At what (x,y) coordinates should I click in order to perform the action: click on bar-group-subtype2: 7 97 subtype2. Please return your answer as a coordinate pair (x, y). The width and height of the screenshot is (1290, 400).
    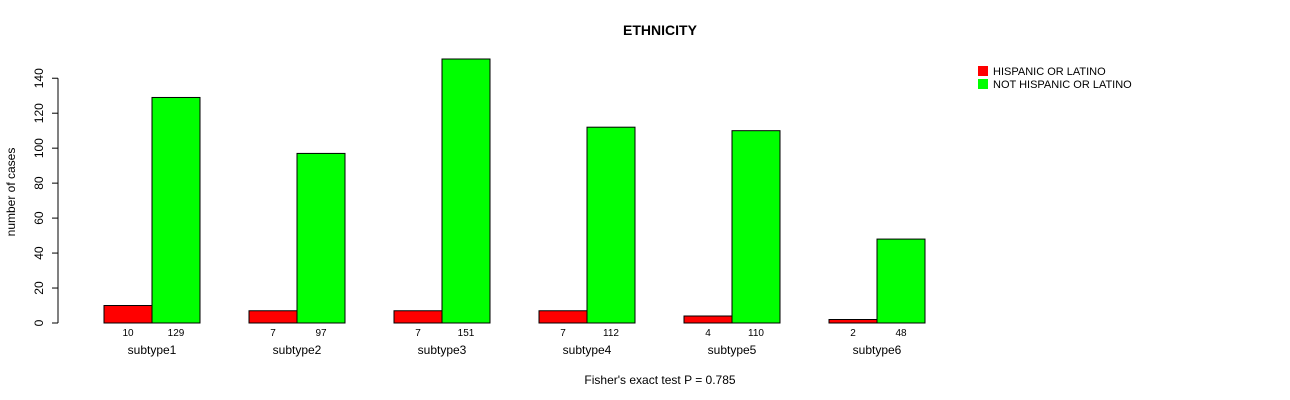
    Looking at the image, I should click on (297, 254).